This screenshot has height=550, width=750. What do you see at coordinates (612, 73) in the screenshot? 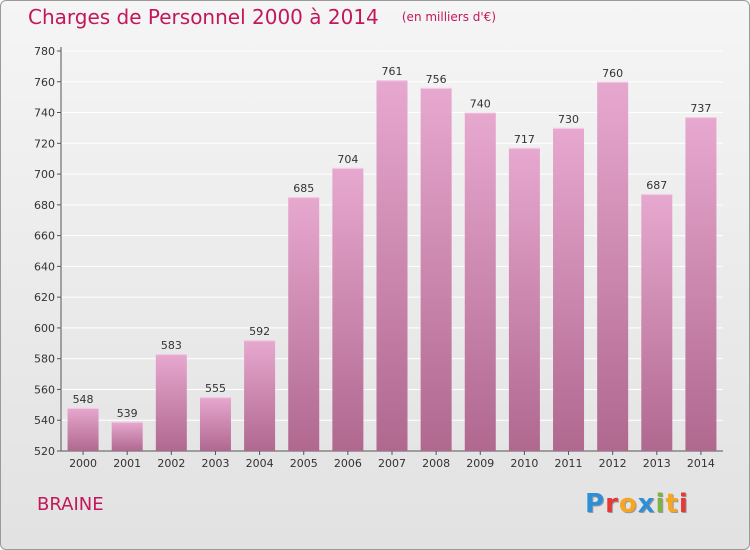
I see `data-label: 760` at bounding box center [612, 73].